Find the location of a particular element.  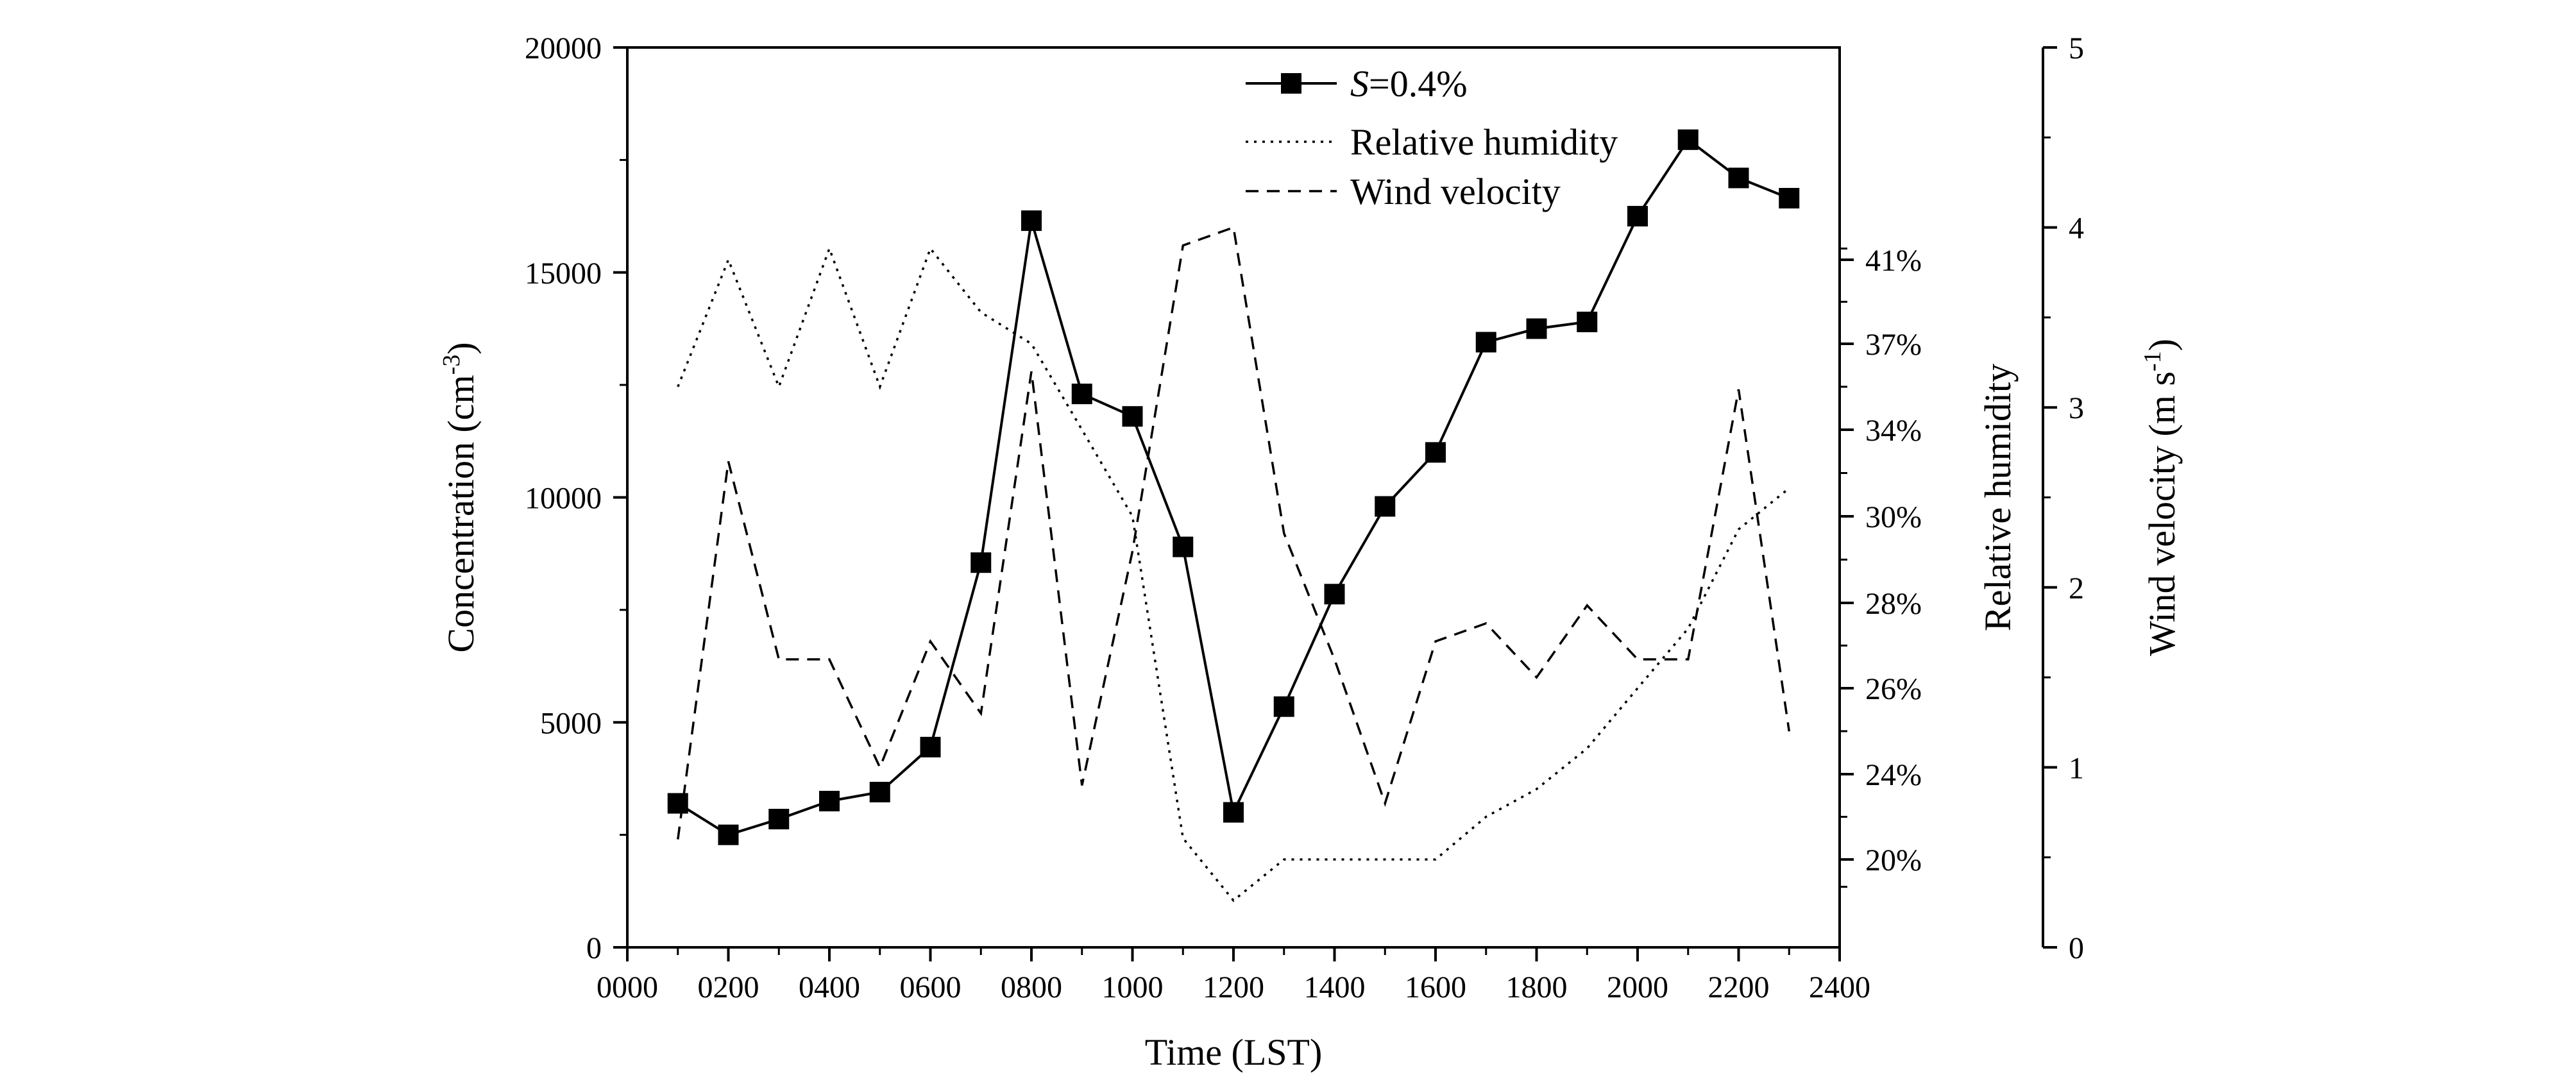

y-rh-tick-label: 34% is located at coordinates (1893, 431).